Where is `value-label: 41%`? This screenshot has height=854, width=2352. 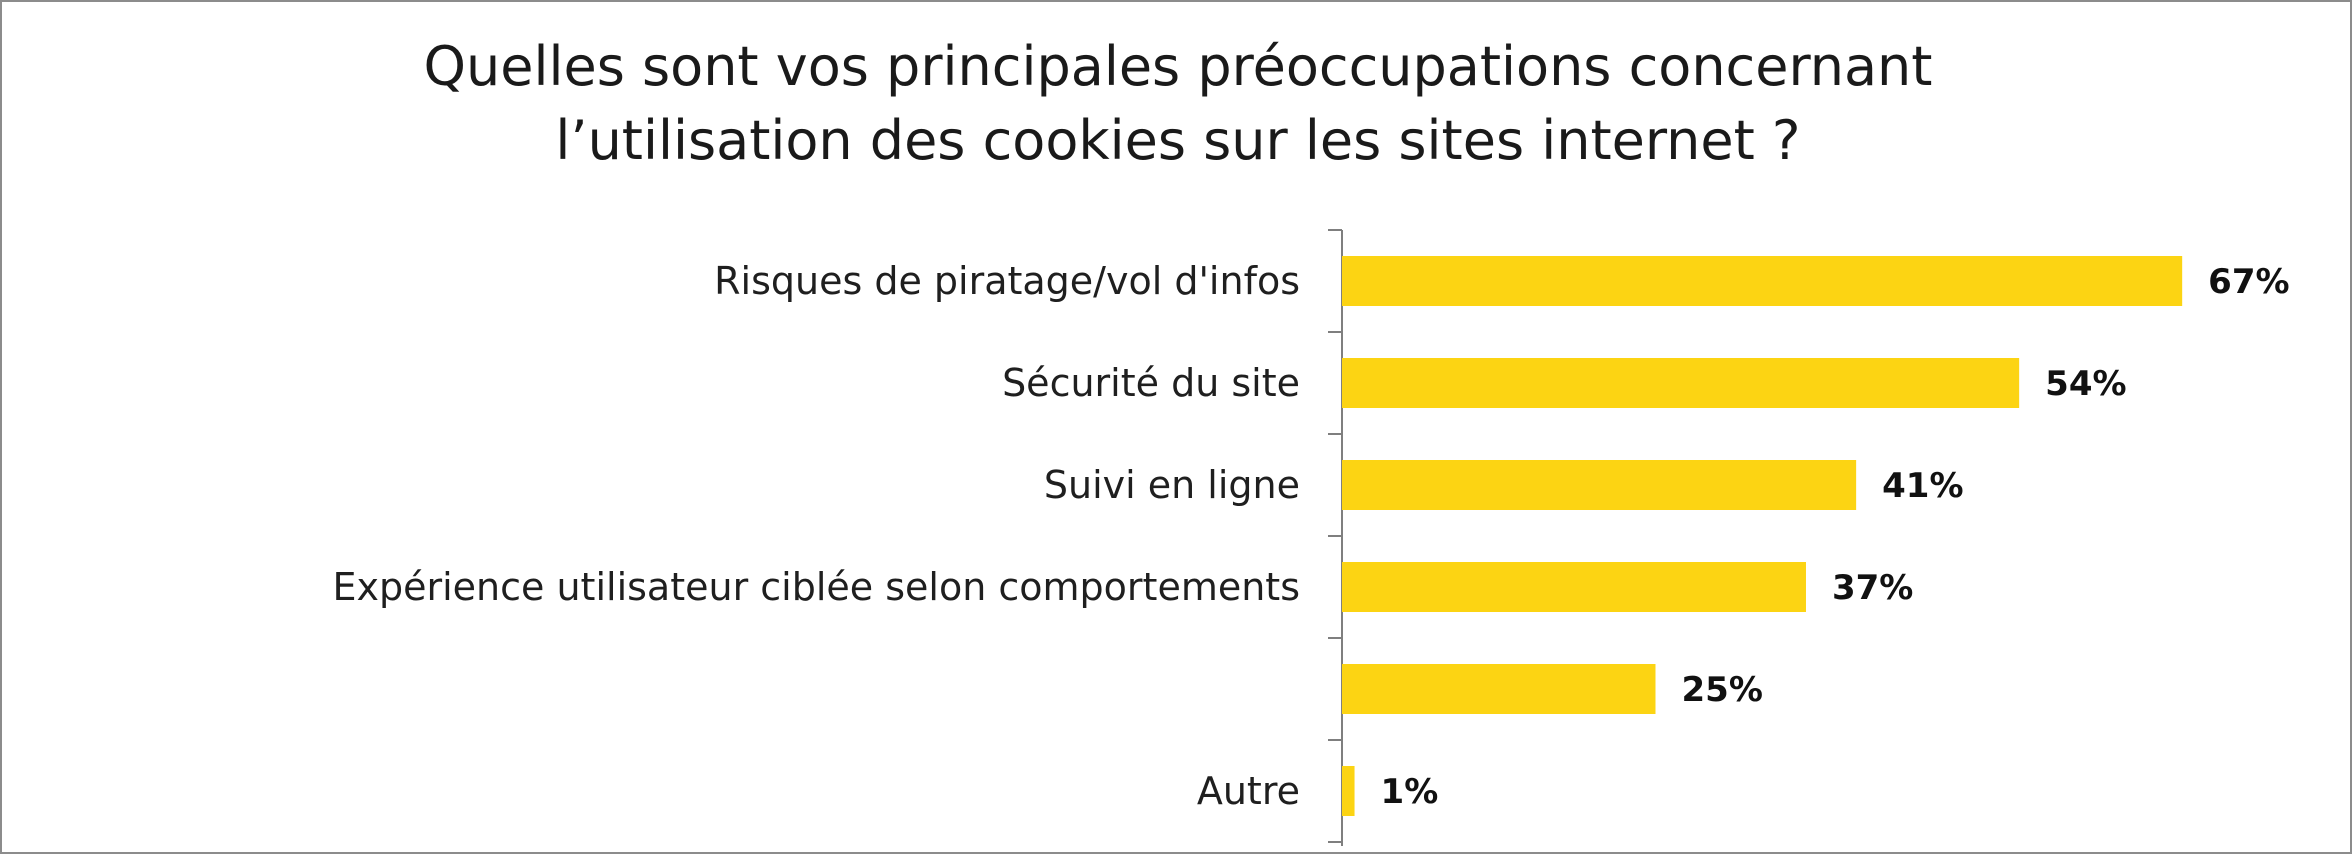
value-label: 41% is located at coordinates (1922, 486).